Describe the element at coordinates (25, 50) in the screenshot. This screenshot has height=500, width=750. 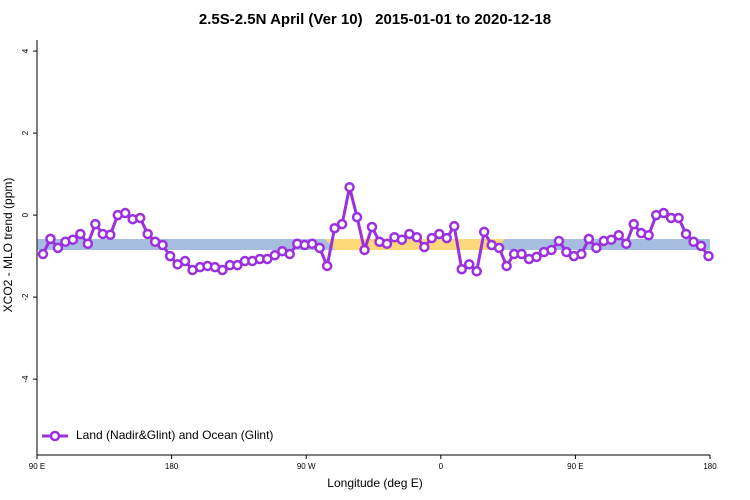
I see `y-tick-label: 4` at that location.